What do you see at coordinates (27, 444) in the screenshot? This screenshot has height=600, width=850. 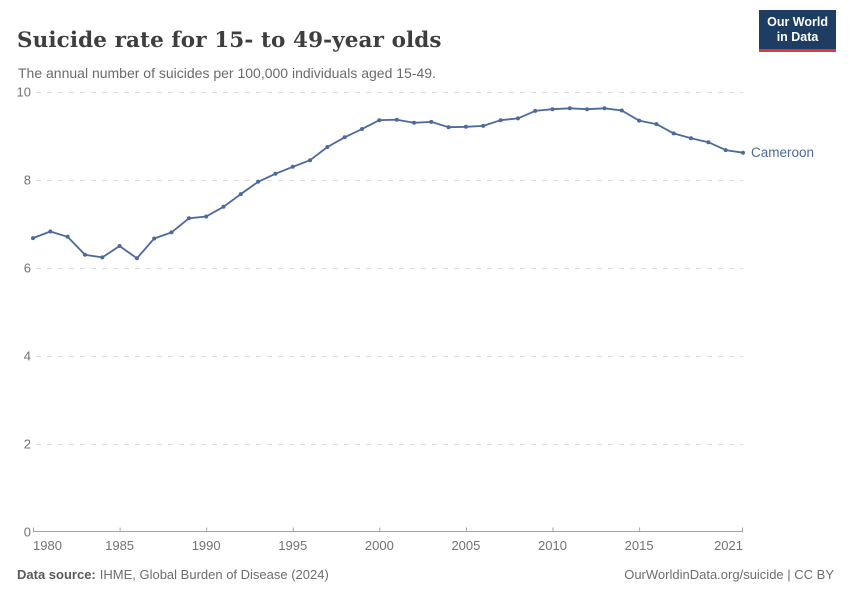 I see `y-axis-label: 2` at bounding box center [27, 444].